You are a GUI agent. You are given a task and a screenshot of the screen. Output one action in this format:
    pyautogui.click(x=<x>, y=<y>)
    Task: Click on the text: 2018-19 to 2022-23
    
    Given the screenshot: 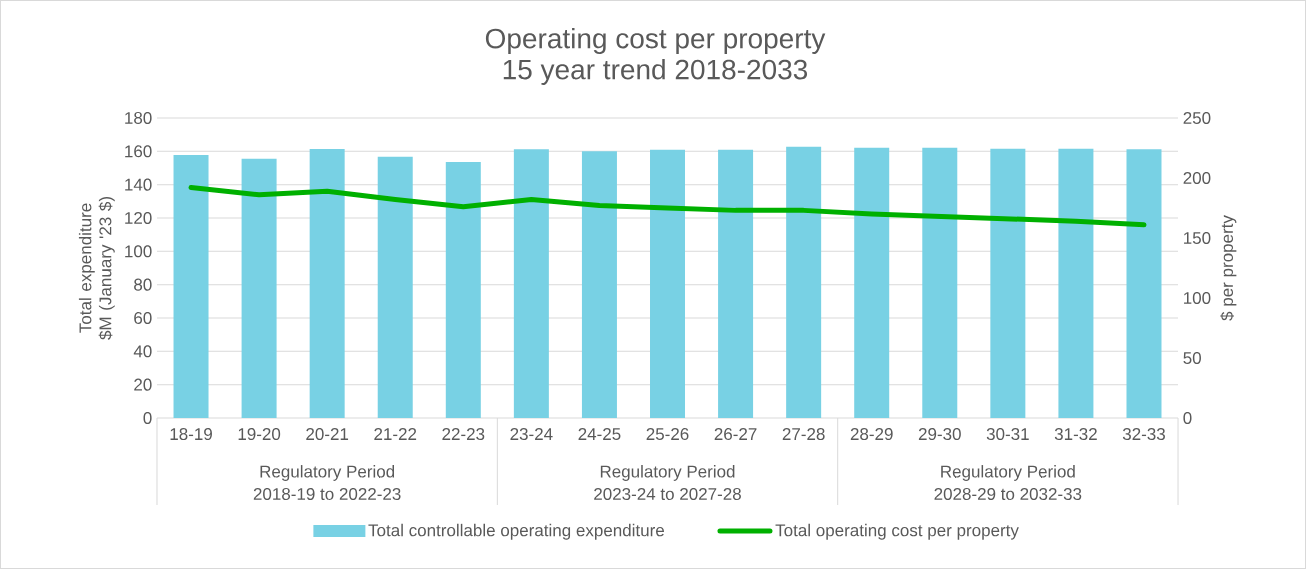 What is the action you would take?
    pyautogui.click(x=327, y=494)
    